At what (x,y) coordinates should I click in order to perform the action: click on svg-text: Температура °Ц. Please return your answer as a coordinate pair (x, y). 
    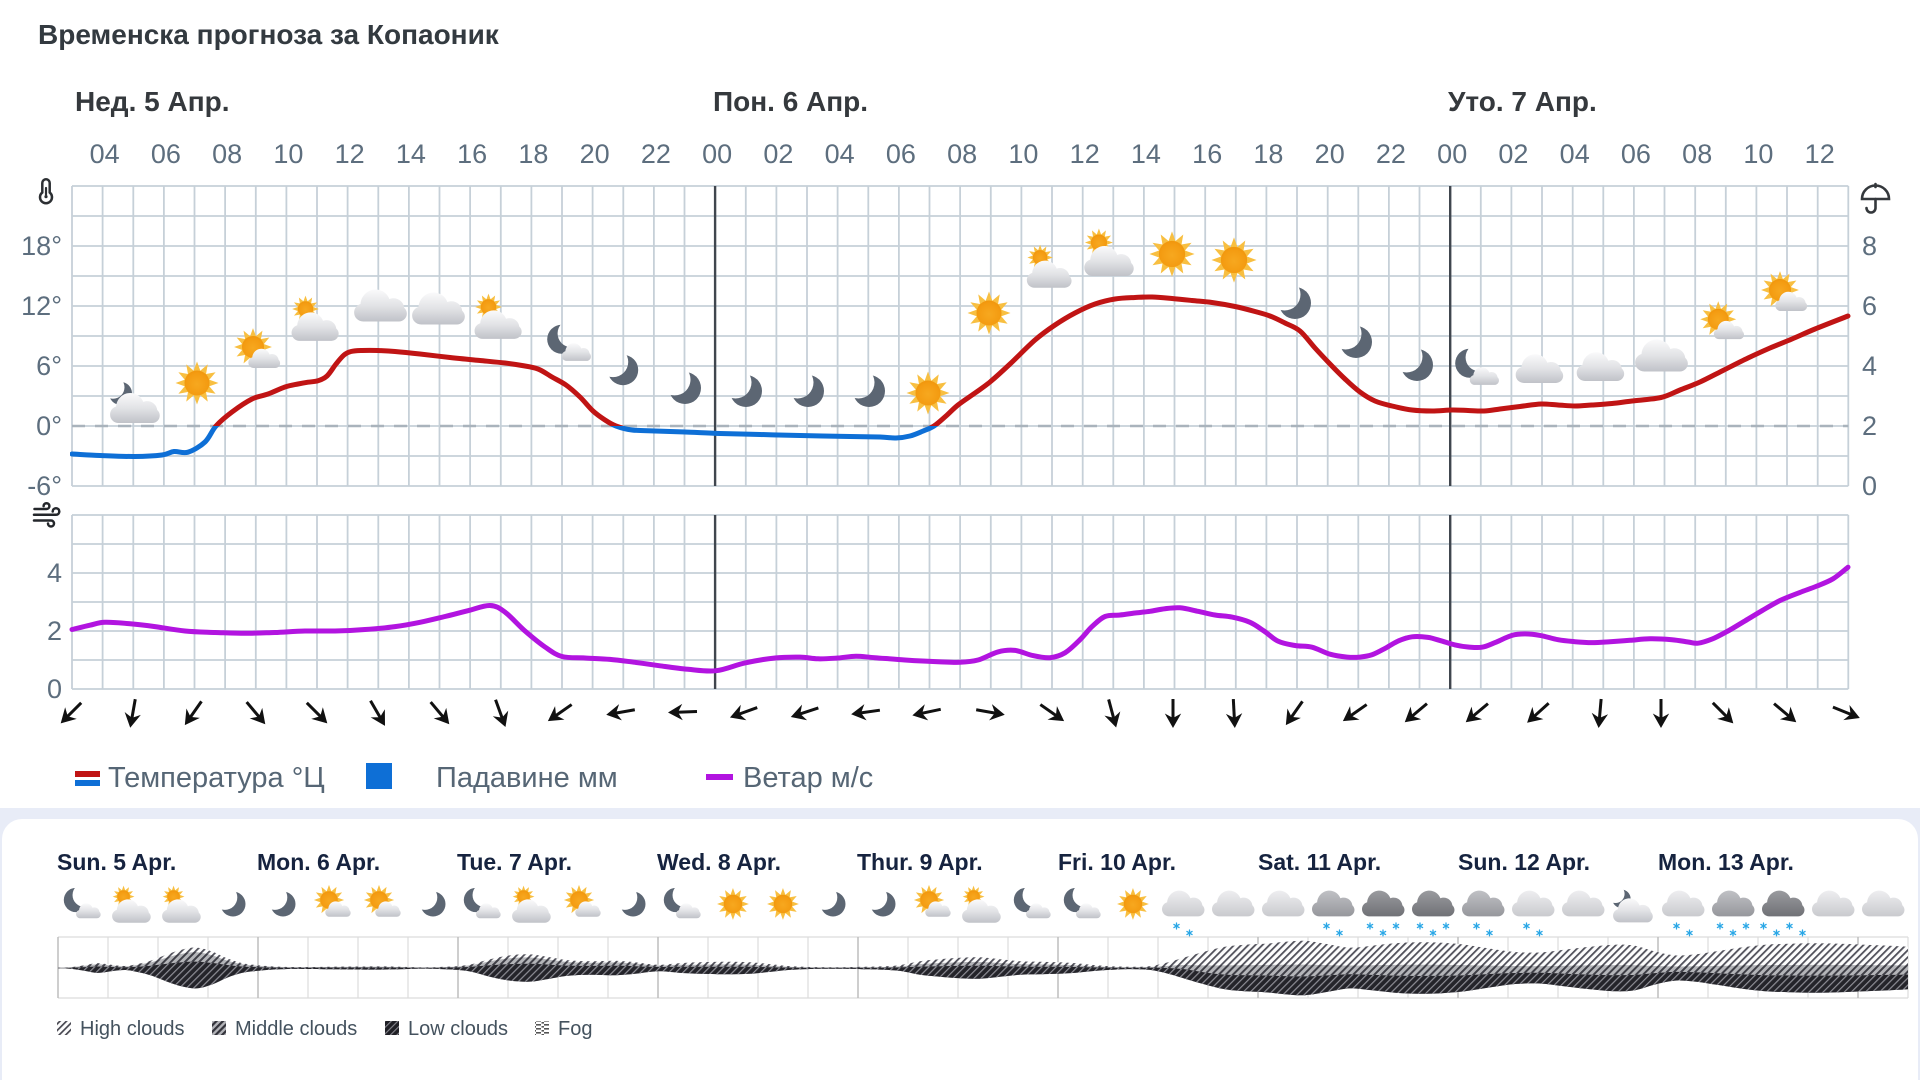
    Looking at the image, I should click on (216, 778).